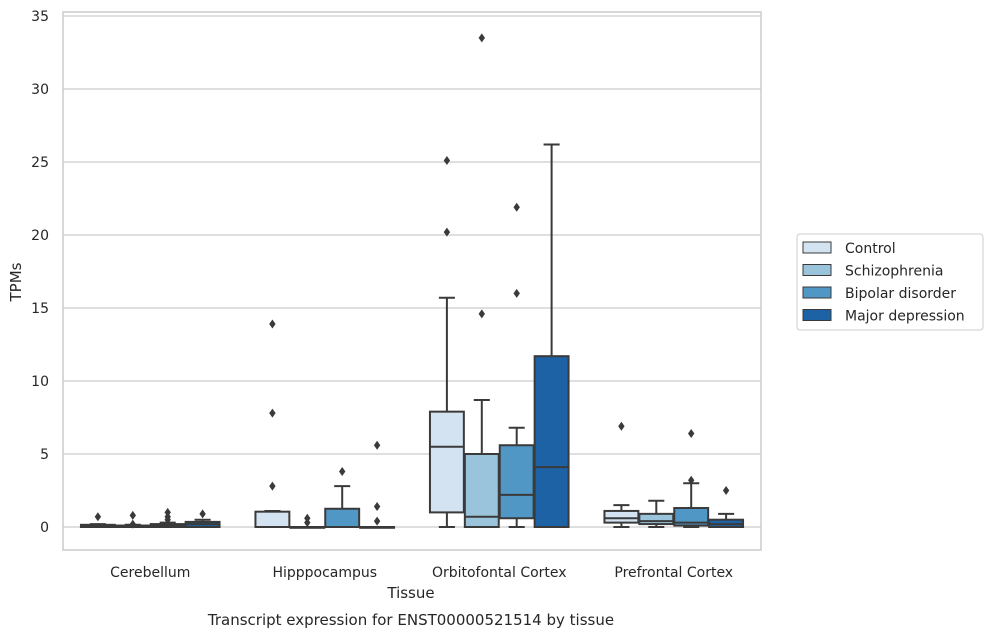  I want to click on legend-frame, so click(890, 282).